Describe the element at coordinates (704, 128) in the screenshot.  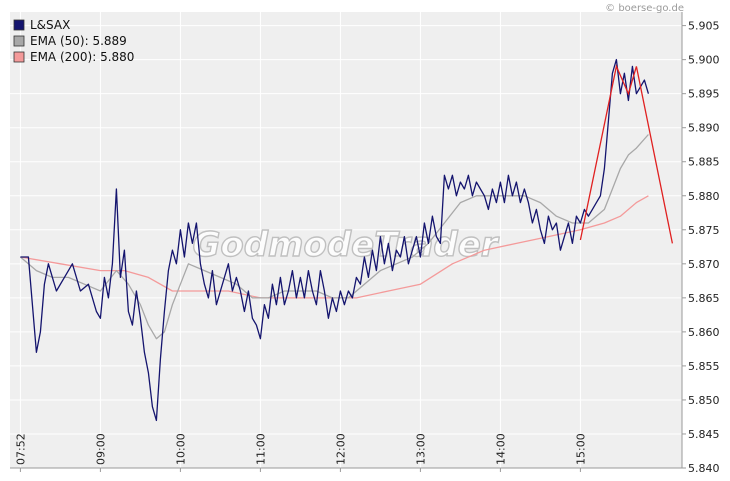
I see `y-tick-label: 5.890` at that location.